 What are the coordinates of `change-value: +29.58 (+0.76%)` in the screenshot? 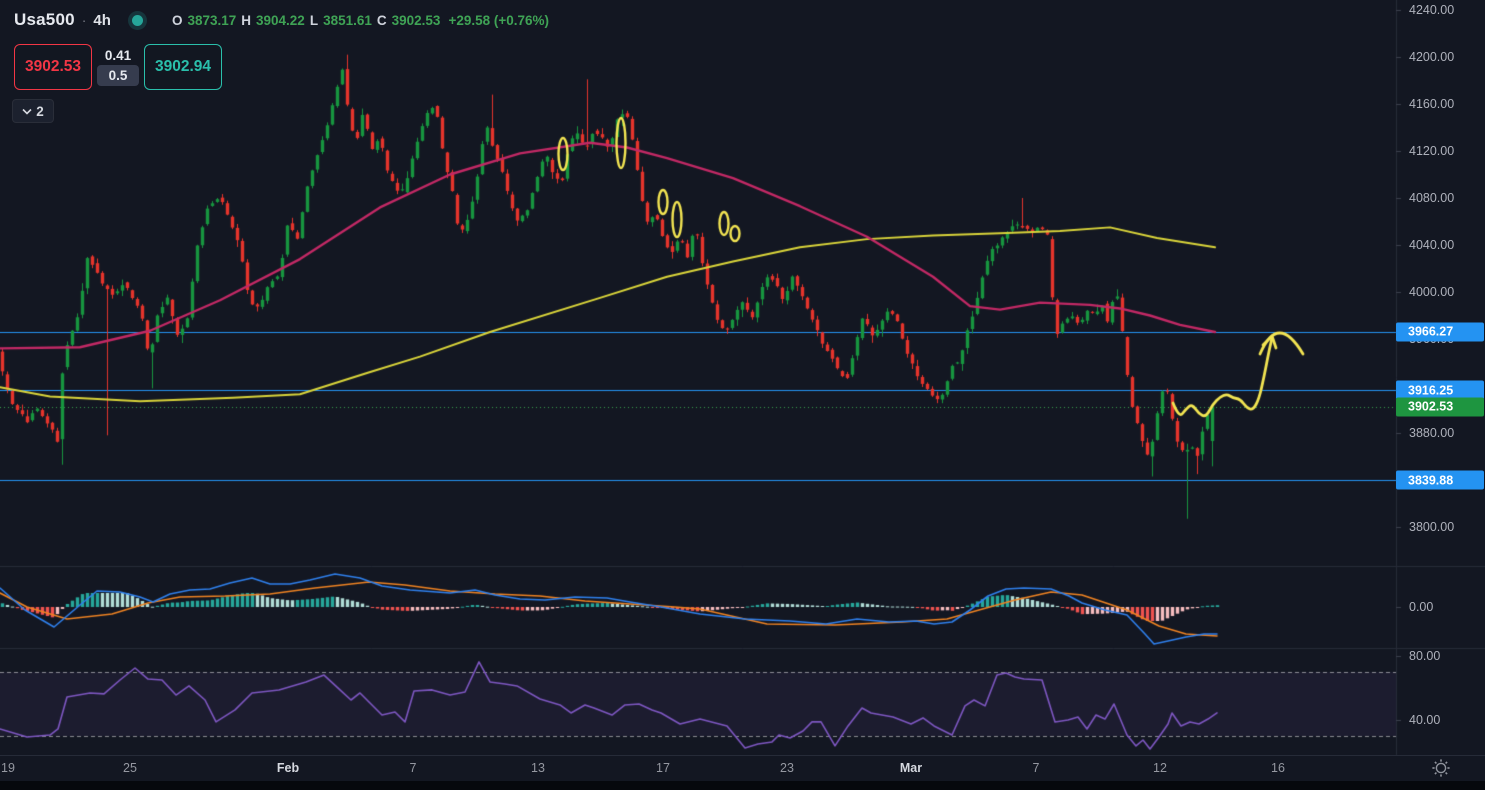 It's located at (499, 20).